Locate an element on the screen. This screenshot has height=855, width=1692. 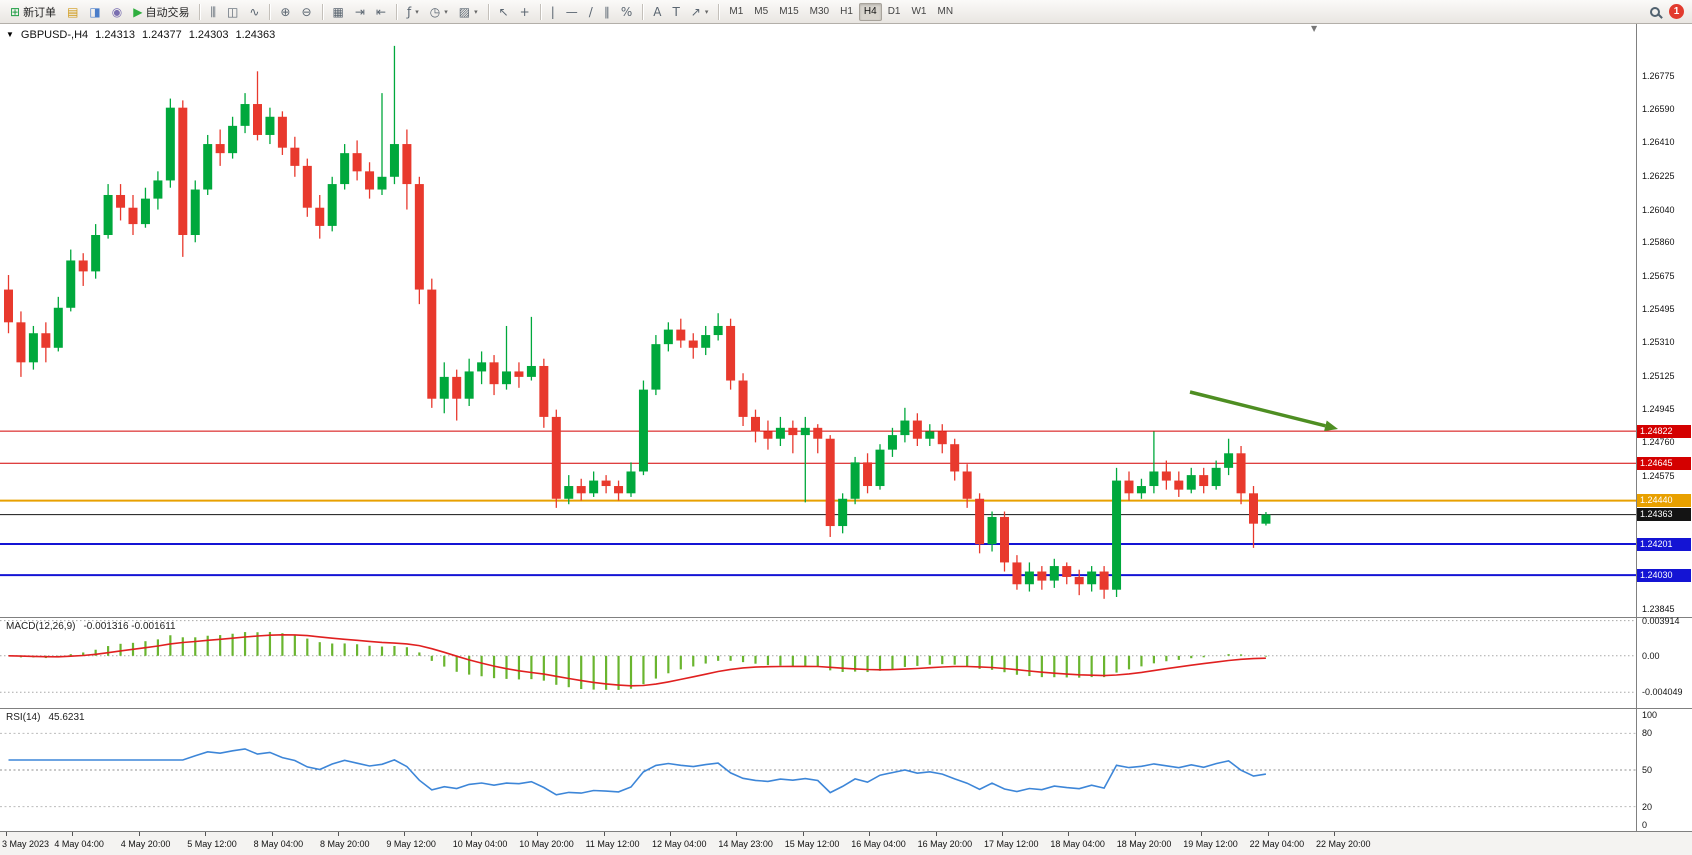
rsi-indicator-value: 45.6231 is located at coordinates (66, 717).